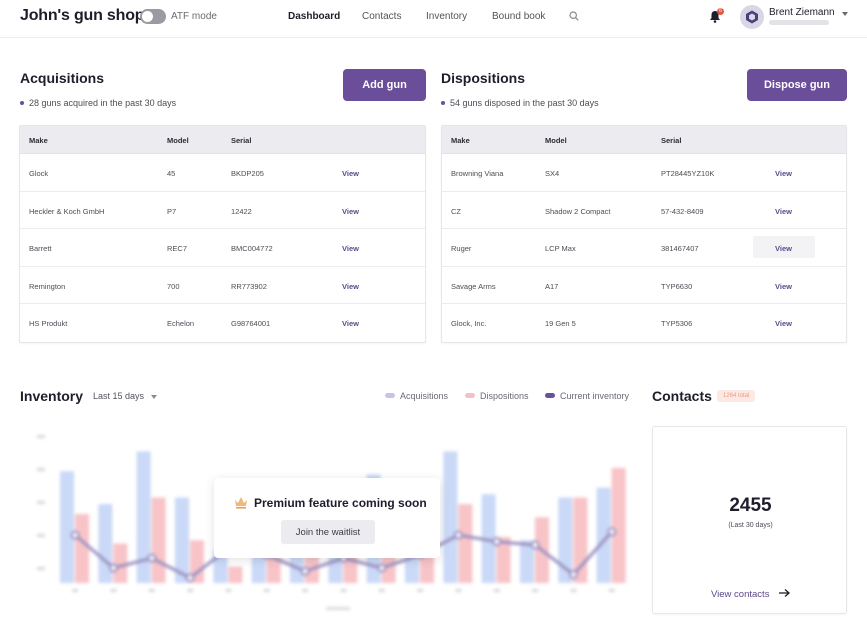 The image size is (867, 630). What do you see at coordinates (181, 324) in the screenshot?
I see `cell-model: Echelon` at bounding box center [181, 324].